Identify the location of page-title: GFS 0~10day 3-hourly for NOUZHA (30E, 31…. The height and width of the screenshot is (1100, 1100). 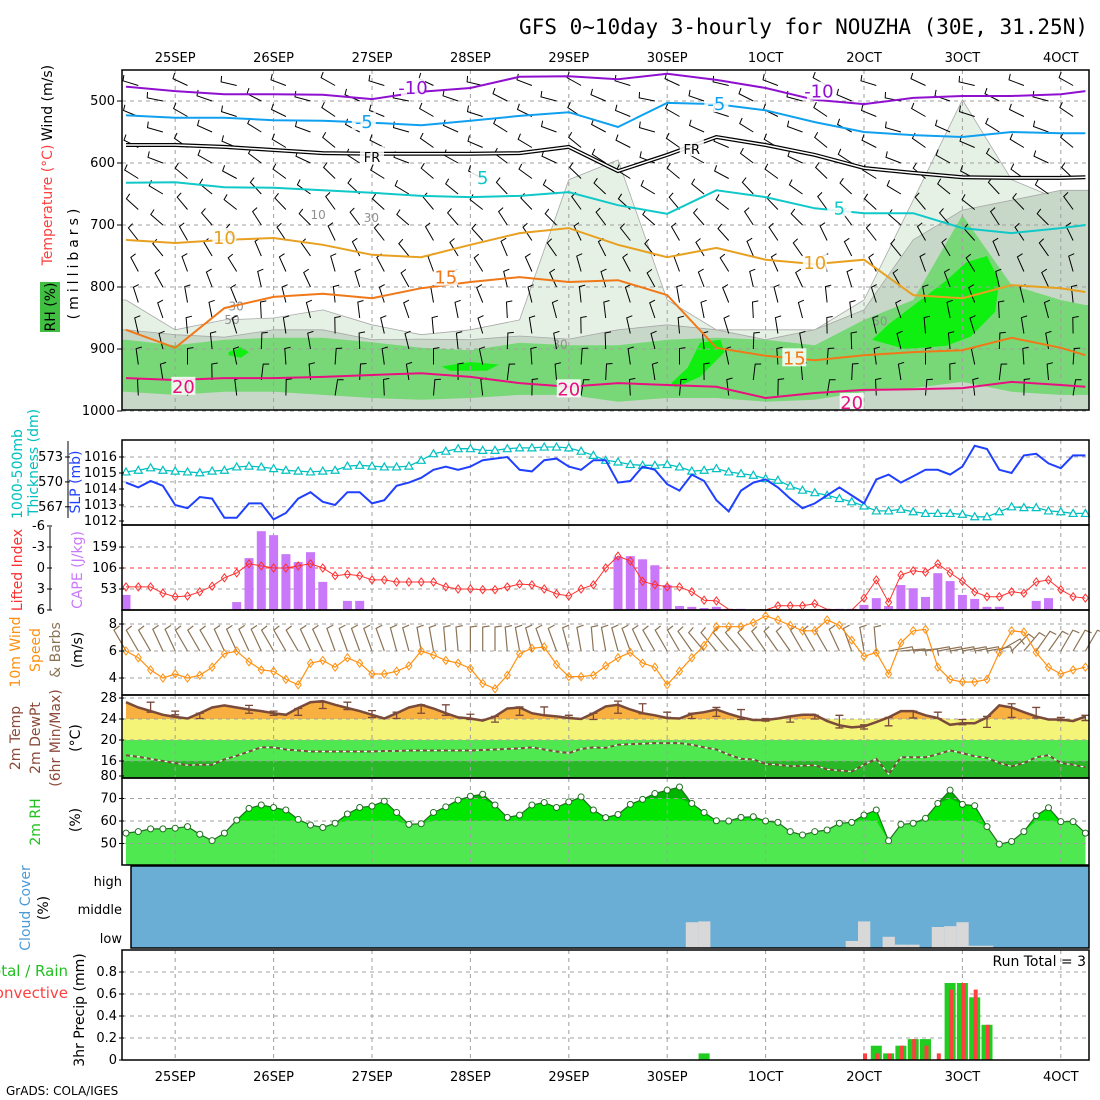
(803, 27).